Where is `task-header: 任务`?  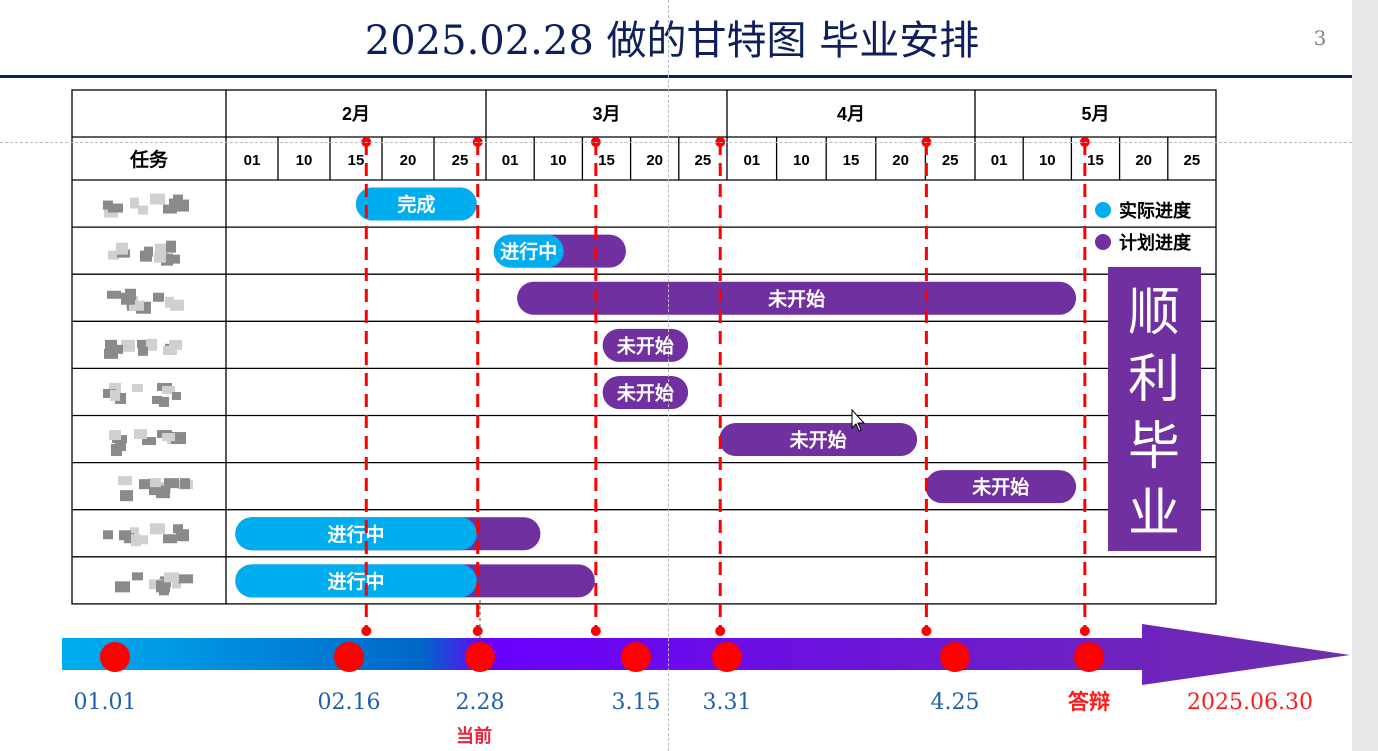 task-header: 任务 is located at coordinates (149, 159).